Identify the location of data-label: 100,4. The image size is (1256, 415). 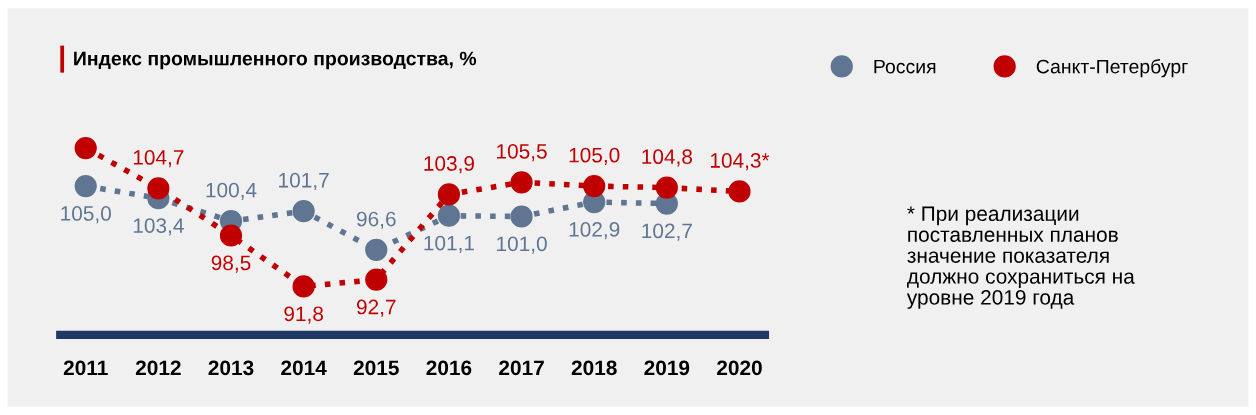
(231, 191).